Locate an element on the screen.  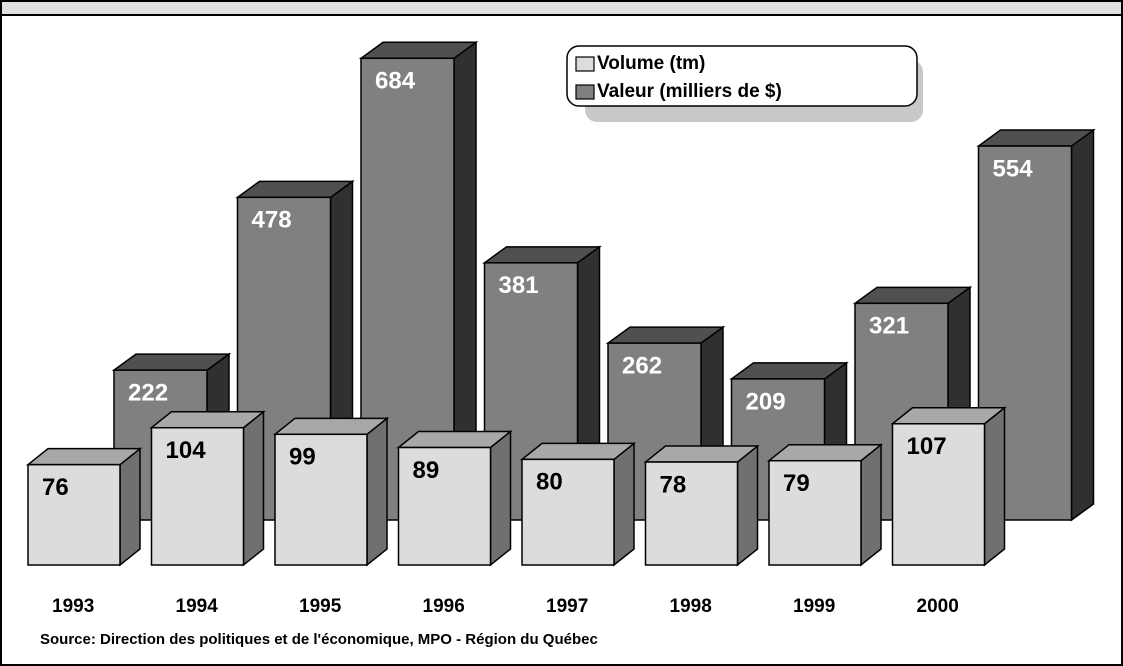
value-label: 80 is located at coordinates (549, 482).